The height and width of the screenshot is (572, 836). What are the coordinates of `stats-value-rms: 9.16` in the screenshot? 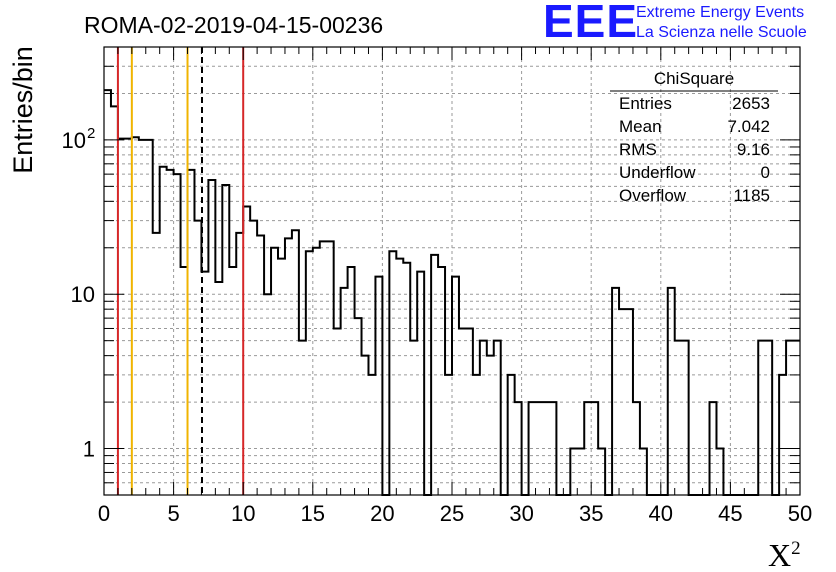 It's located at (753, 149).